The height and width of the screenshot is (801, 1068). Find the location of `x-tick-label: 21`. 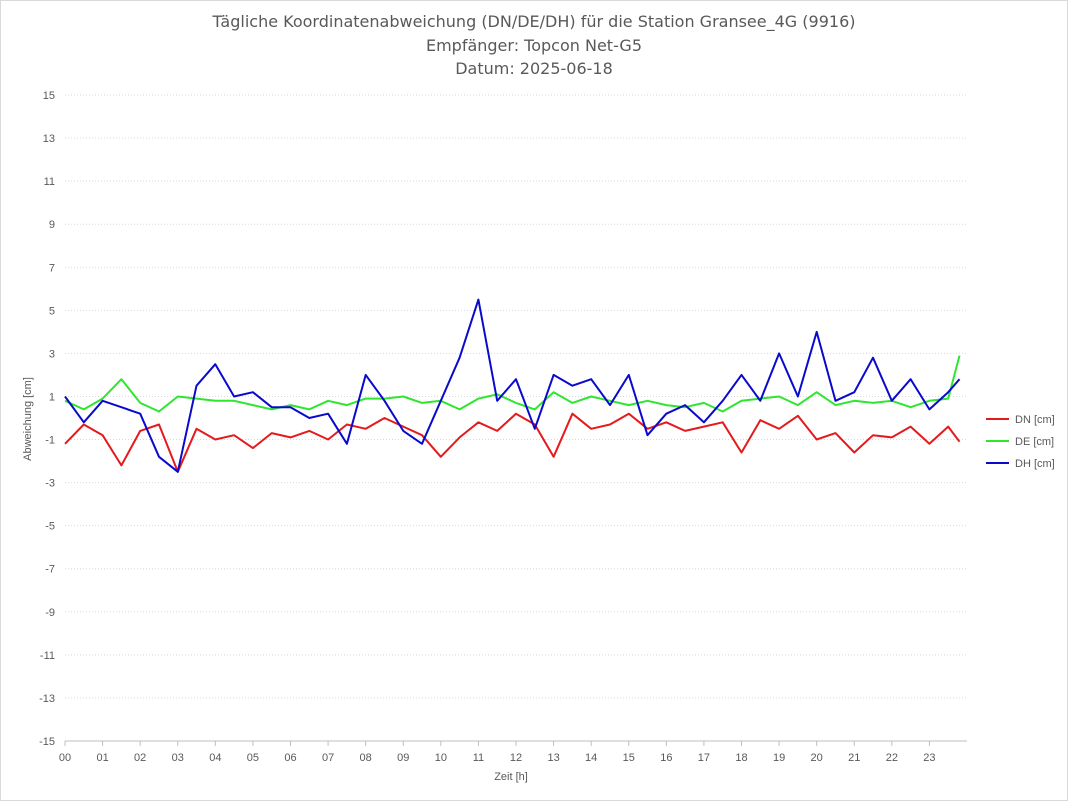

x-tick-label: 21 is located at coordinates (854, 758).